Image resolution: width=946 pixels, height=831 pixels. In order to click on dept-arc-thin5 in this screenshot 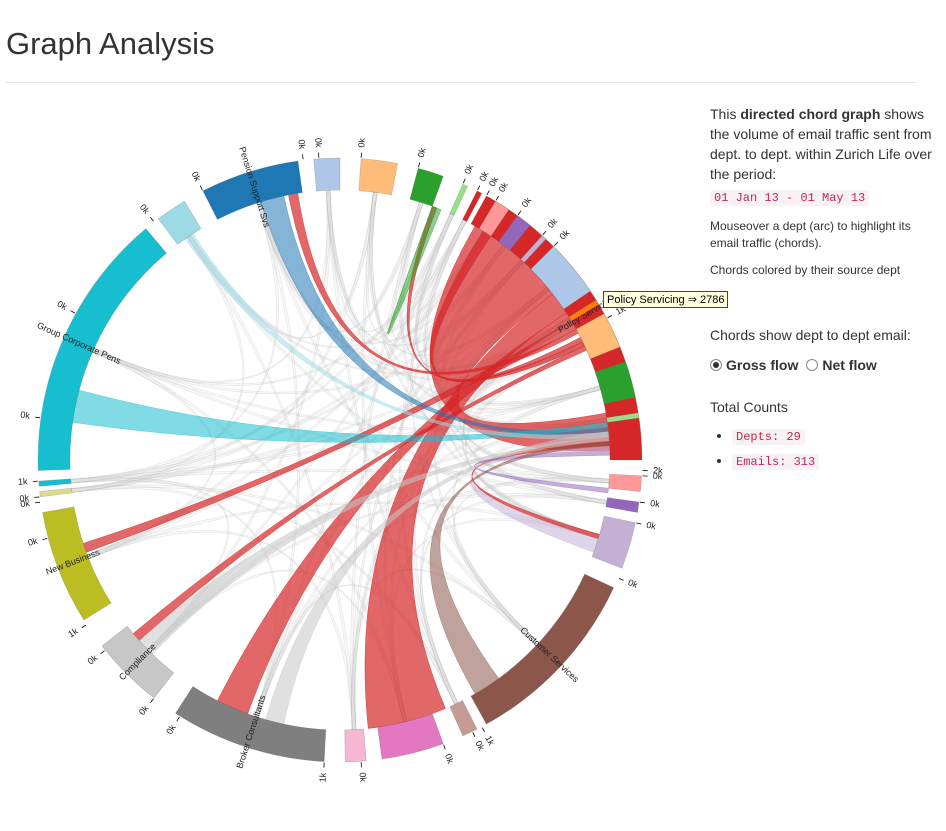, I will do `click(623, 417)`.